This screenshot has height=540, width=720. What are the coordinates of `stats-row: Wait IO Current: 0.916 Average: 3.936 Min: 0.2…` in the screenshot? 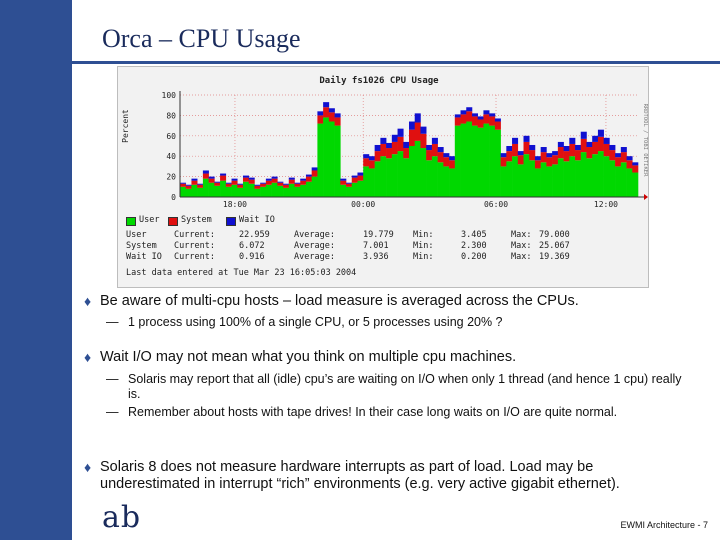 It's located at (386, 257).